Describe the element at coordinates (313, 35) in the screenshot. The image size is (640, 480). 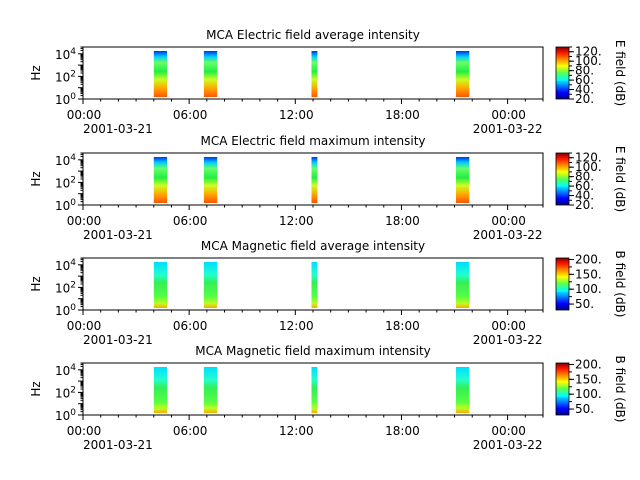
I see `panel-title: MCA Electric field average intensity` at that location.